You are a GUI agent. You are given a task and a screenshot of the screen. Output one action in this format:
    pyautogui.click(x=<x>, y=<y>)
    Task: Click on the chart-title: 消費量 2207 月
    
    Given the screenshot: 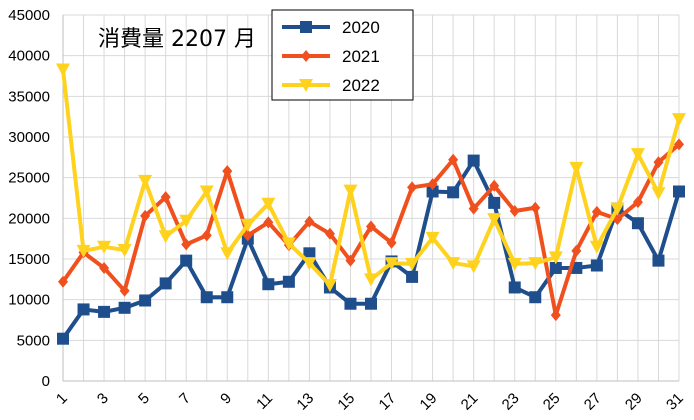 What is the action you would take?
    pyautogui.click(x=177, y=39)
    